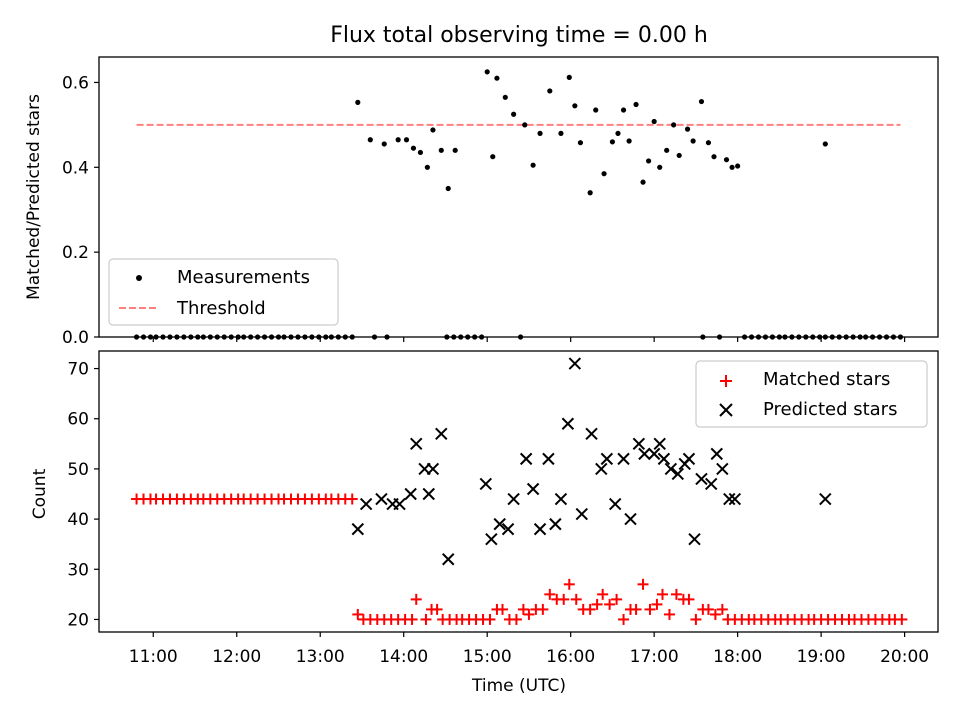  Describe the element at coordinates (78, 620) in the screenshot. I see `y-tick-label: 20` at that location.